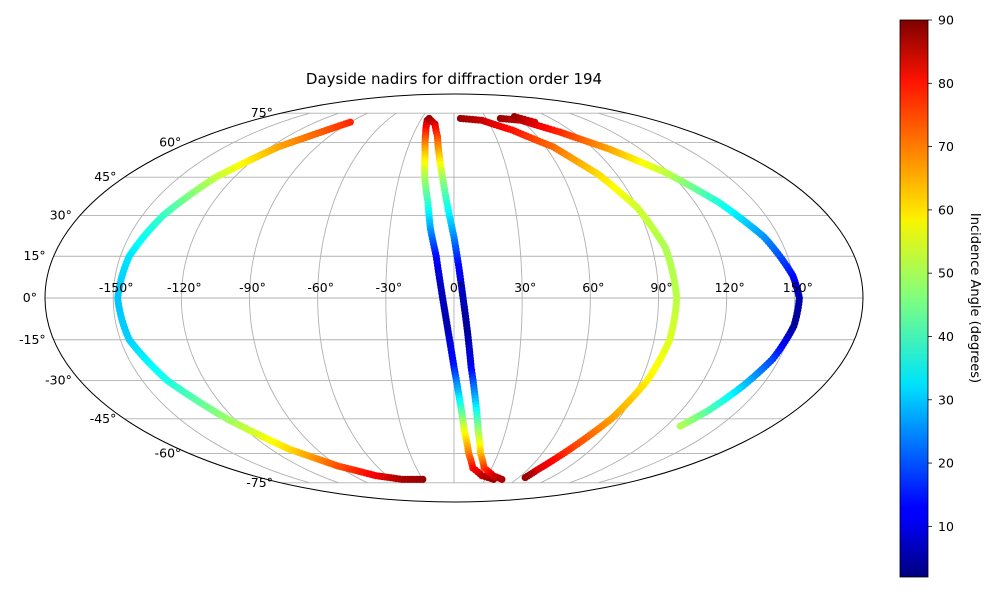 This screenshot has width=998, height=592. Describe the element at coordinates (35, 255) in the screenshot. I see `lat-tick-label: 15°` at that location.